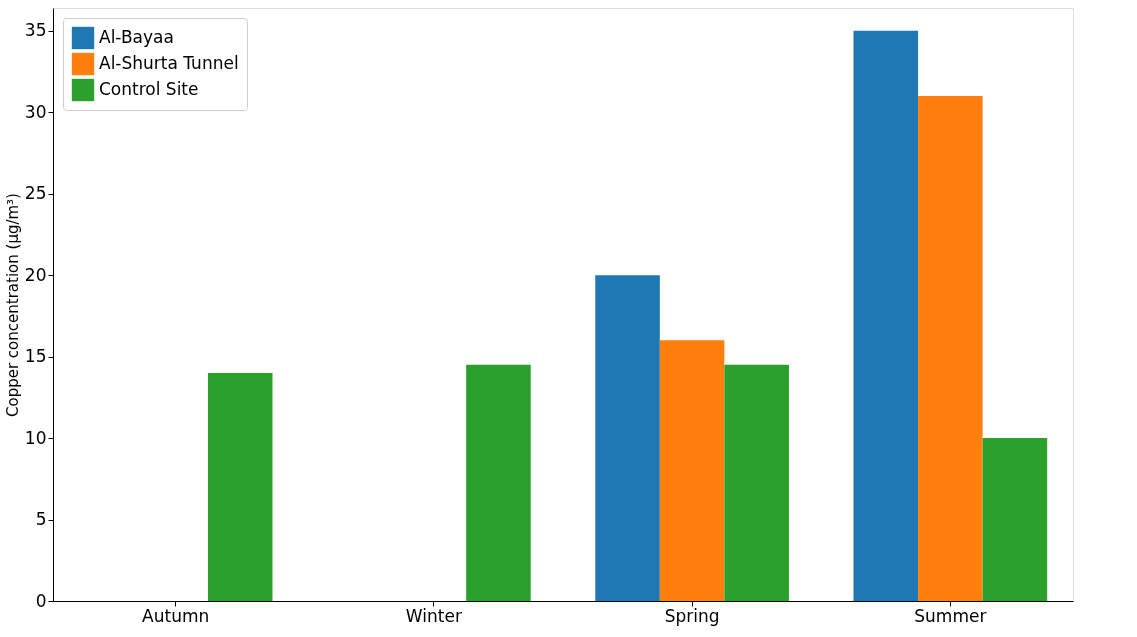 Image resolution: width=1137 pixels, height=637 pixels. What do you see at coordinates (35, 274) in the screenshot?
I see `y-tick-label: 20` at bounding box center [35, 274].